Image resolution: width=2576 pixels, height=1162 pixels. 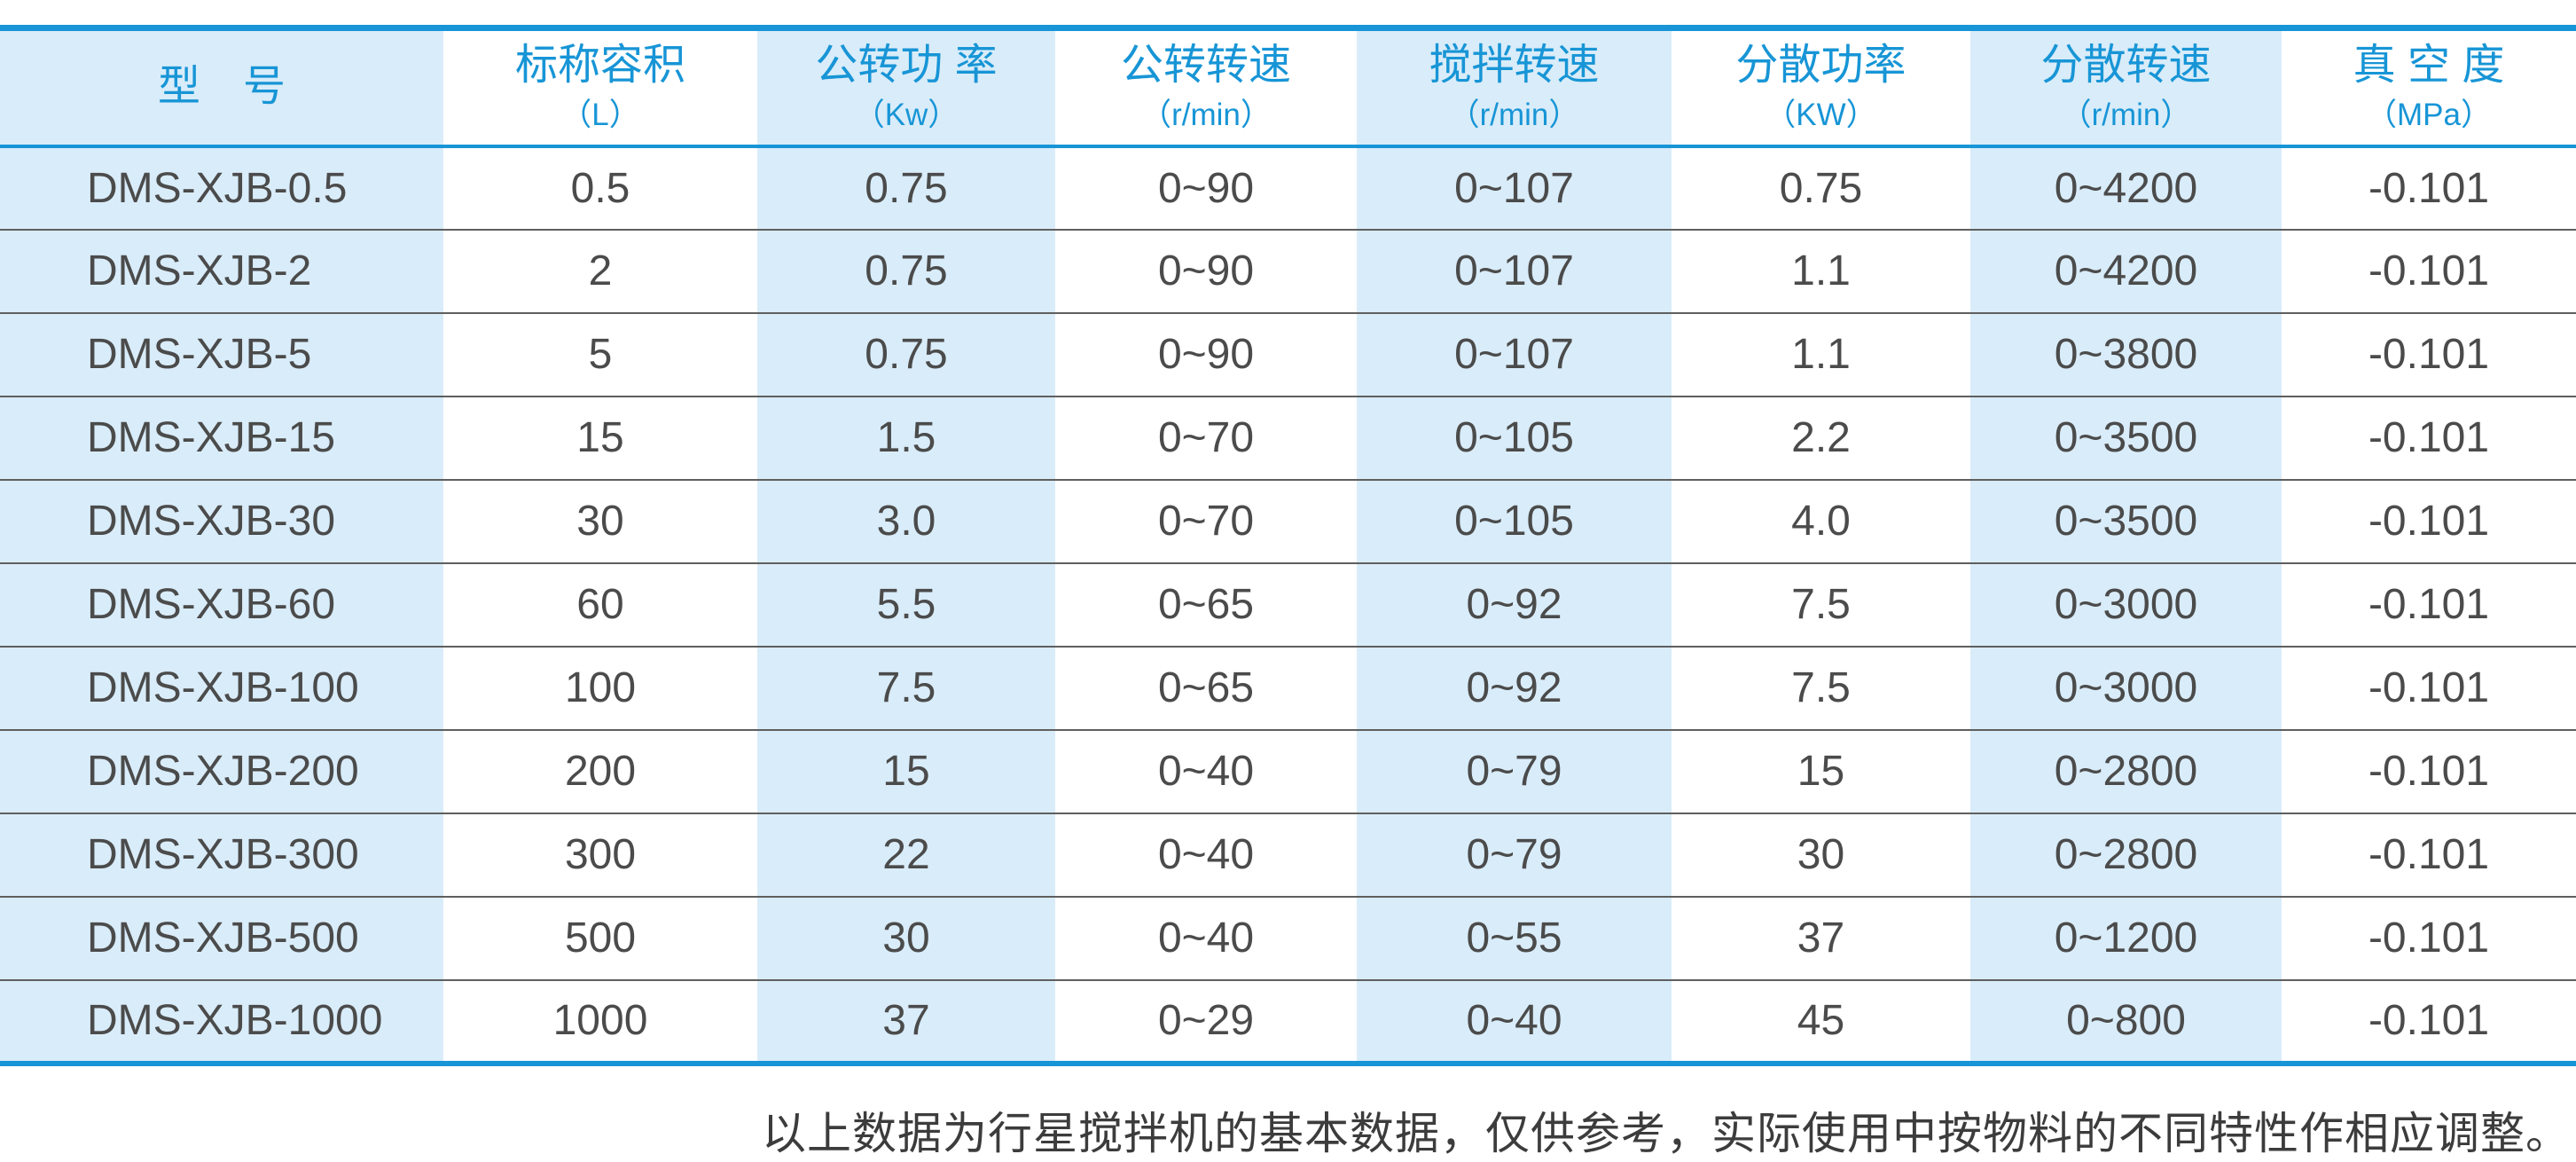 I want to click on table-row: DMS-XJB-300 300 22 0~40 0~79 30 0~2800 -0.101, so click(x=1288, y=854).